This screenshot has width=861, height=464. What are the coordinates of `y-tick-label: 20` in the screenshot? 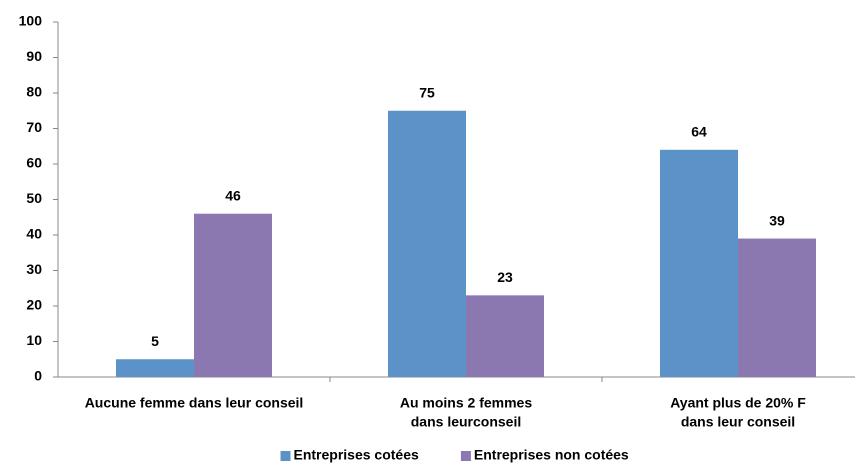 It's located at (34, 305).